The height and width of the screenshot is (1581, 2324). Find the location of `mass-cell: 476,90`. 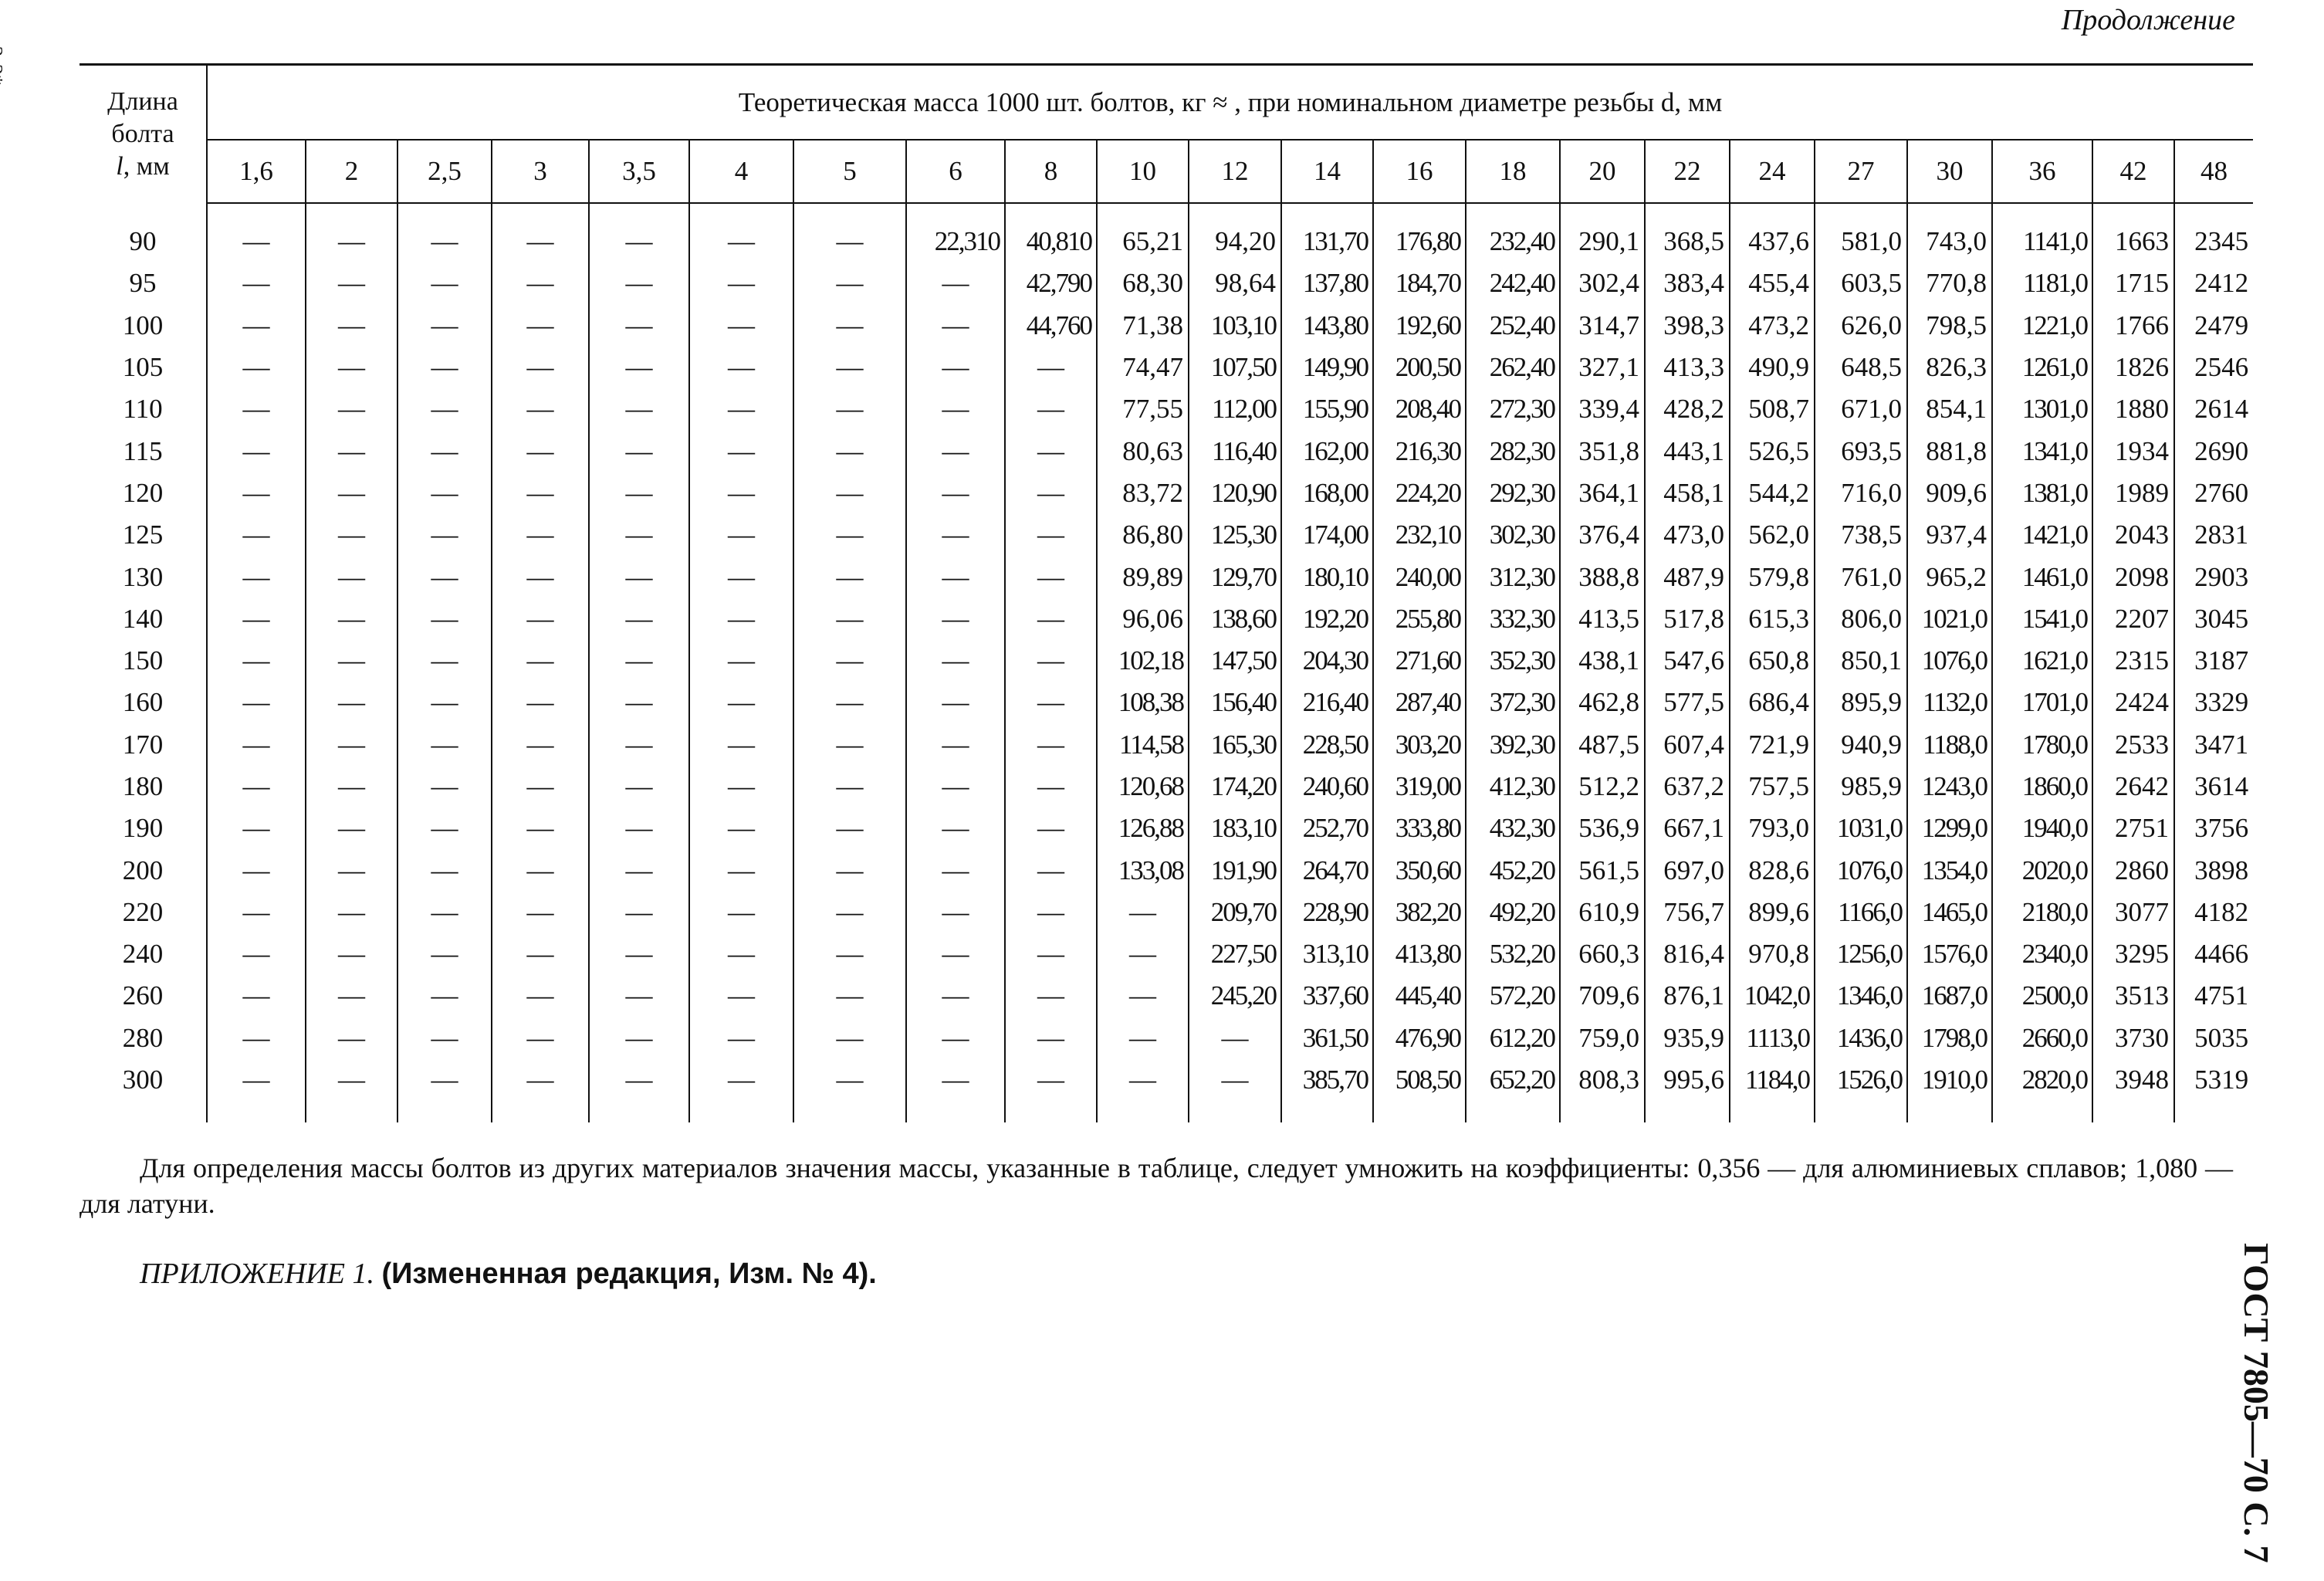

mass-cell: 476,90 is located at coordinates (1419, 1038).